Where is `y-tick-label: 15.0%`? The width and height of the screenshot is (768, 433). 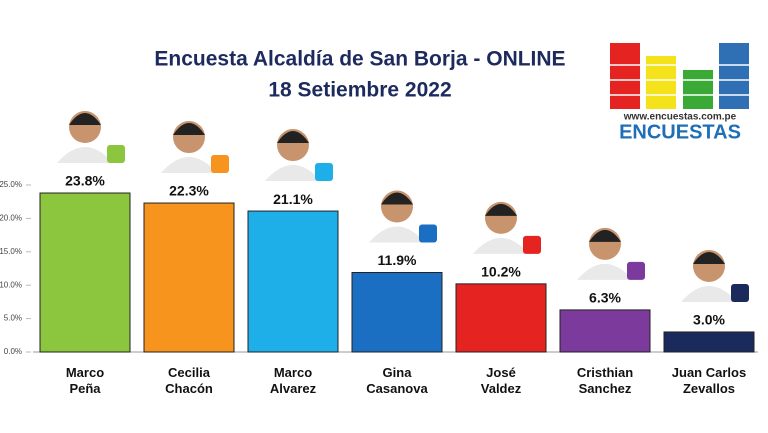 y-tick-label: 15.0% is located at coordinates (11, 251).